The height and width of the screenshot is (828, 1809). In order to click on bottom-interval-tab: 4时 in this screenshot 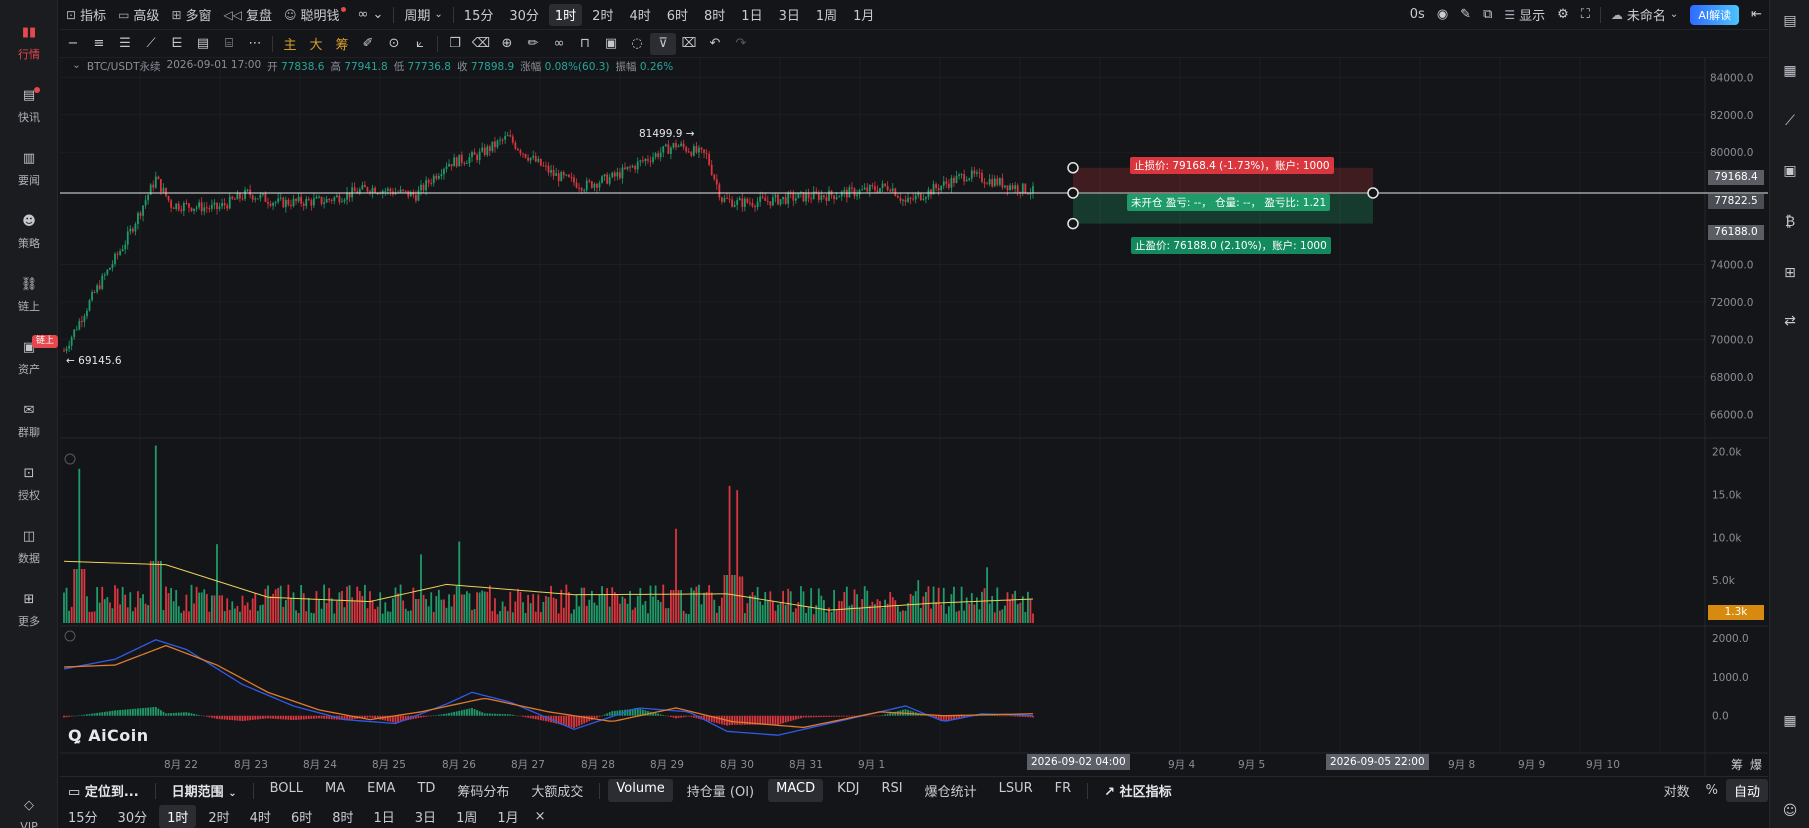, I will do `click(260, 818)`.